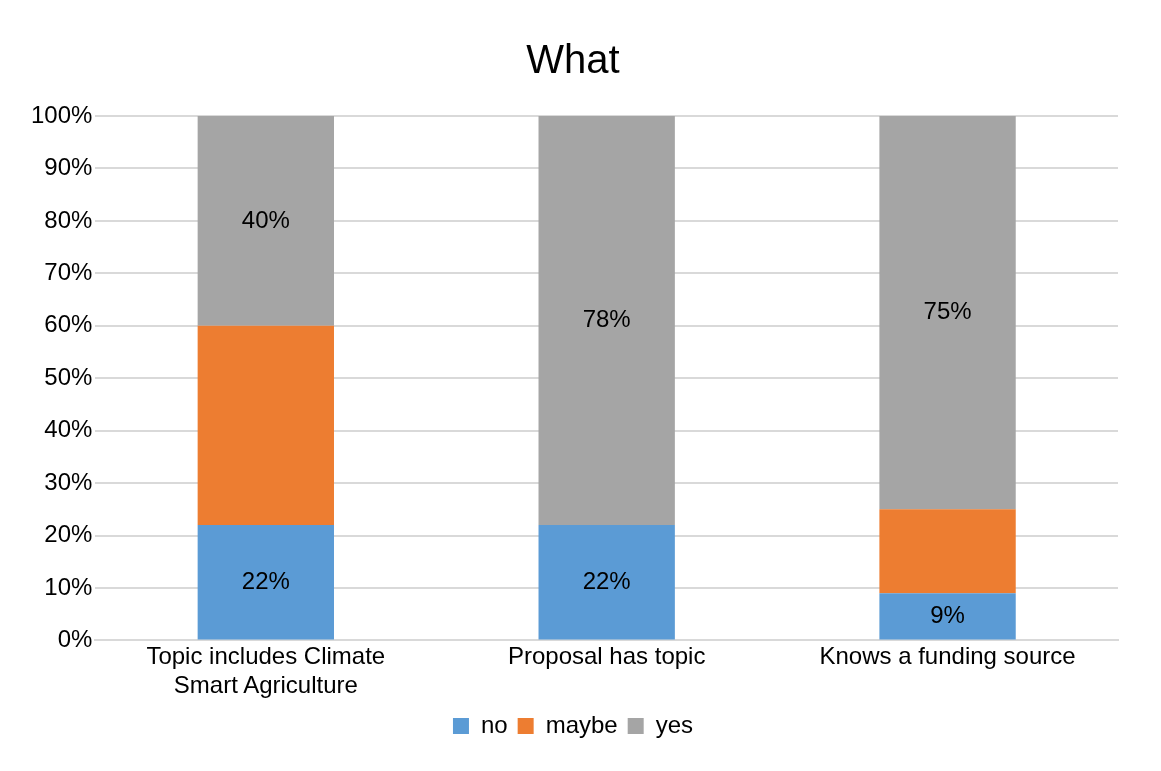 The image size is (1161, 771). What do you see at coordinates (606, 656) in the screenshot?
I see `x-tick-label: Proposal has topic` at bounding box center [606, 656].